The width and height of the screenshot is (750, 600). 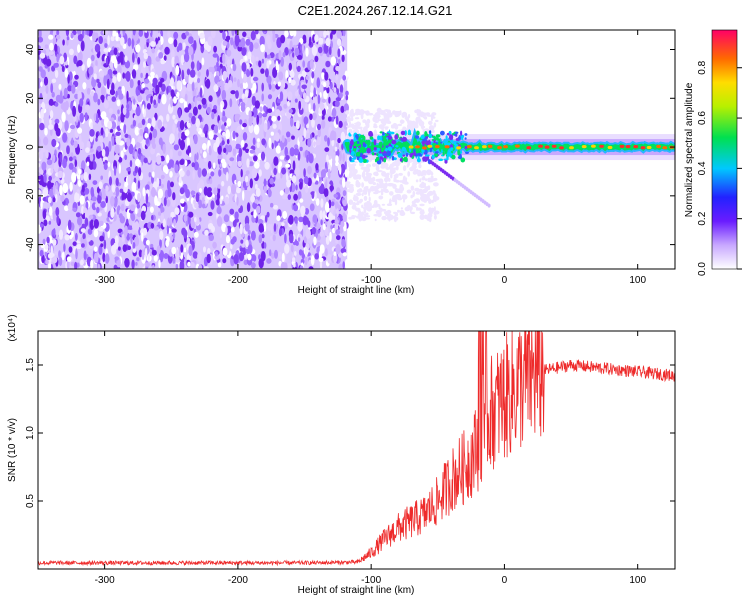 What do you see at coordinates (637, 580) in the screenshot?
I see `x-tick-label: 100` at bounding box center [637, 580].